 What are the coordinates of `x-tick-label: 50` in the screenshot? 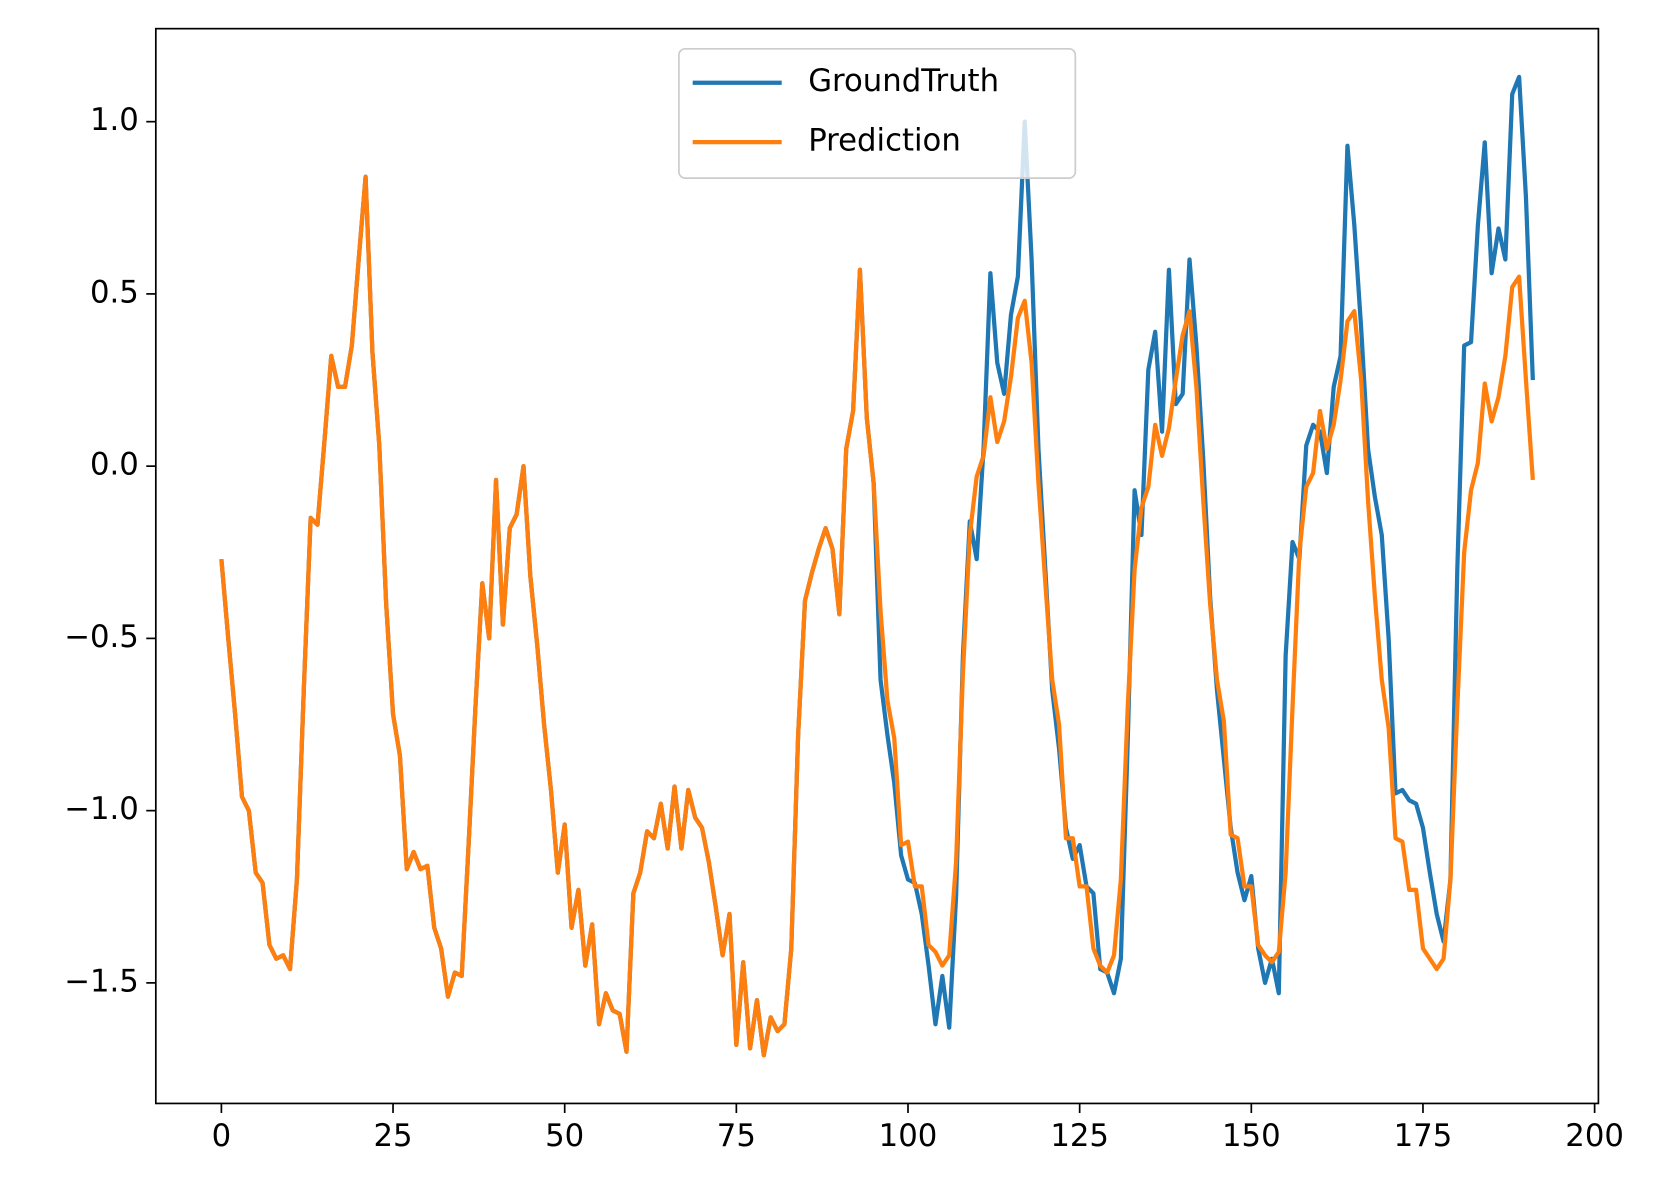 It's located at (564, 1136).